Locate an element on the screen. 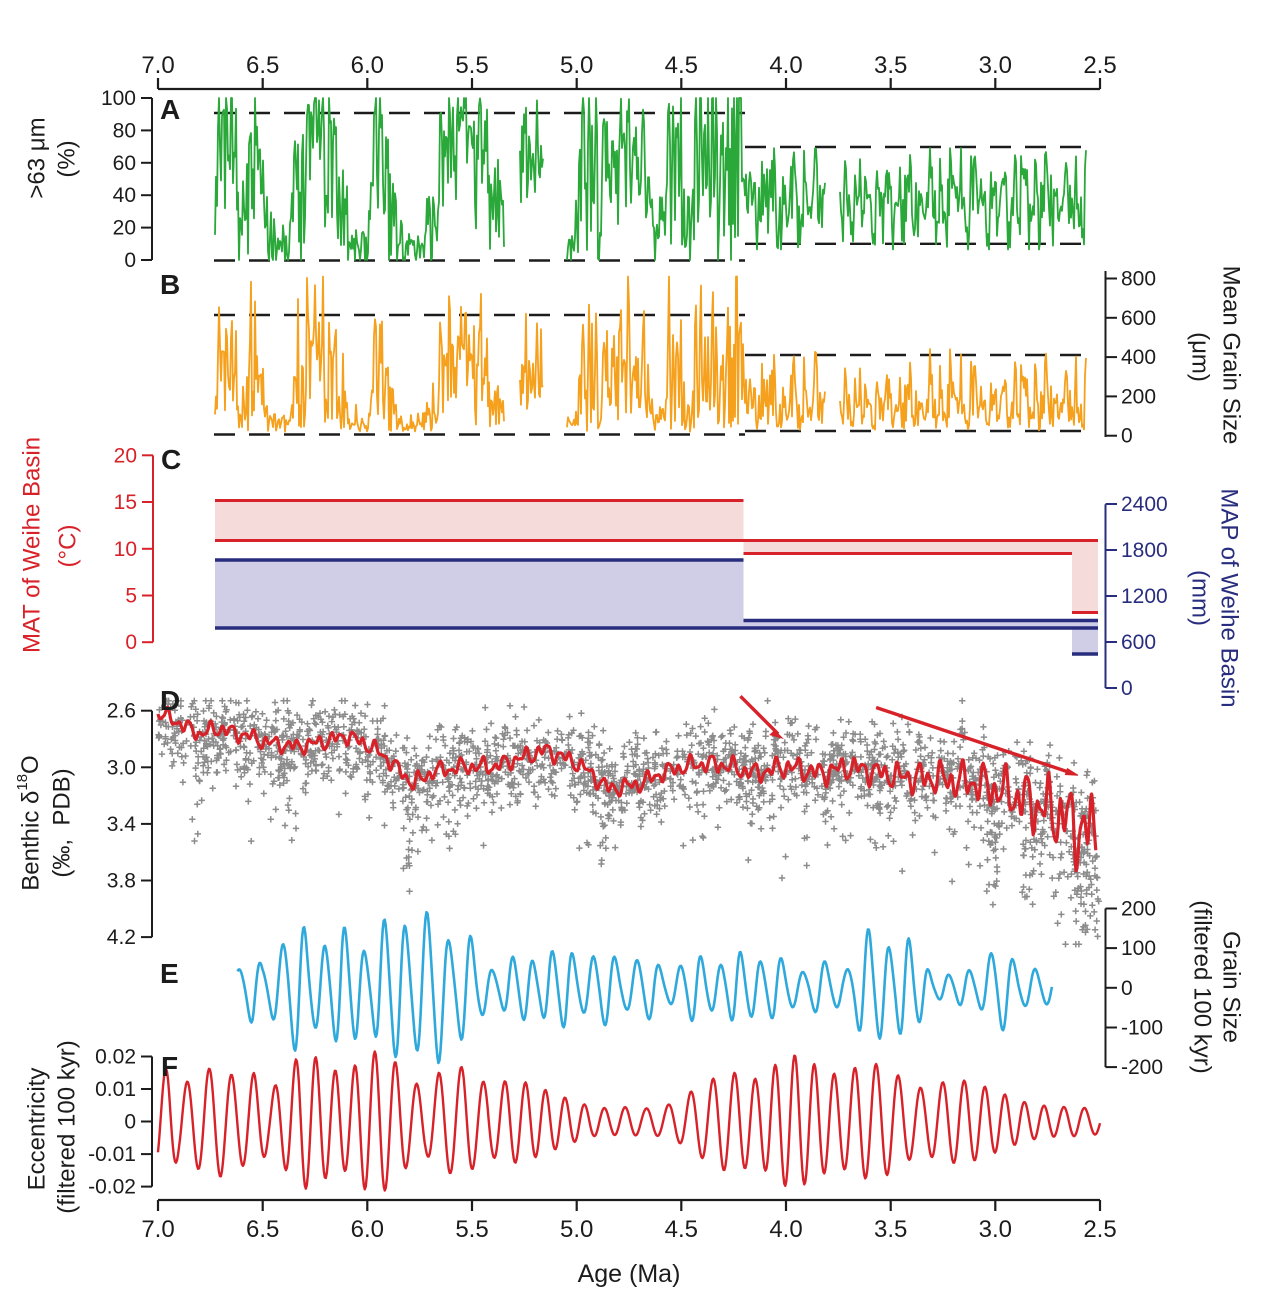 Image resolution: width=1269 pixels, height=1310 pixels. svg-text: Age (Ma) is located at coordinates (629, 1274).